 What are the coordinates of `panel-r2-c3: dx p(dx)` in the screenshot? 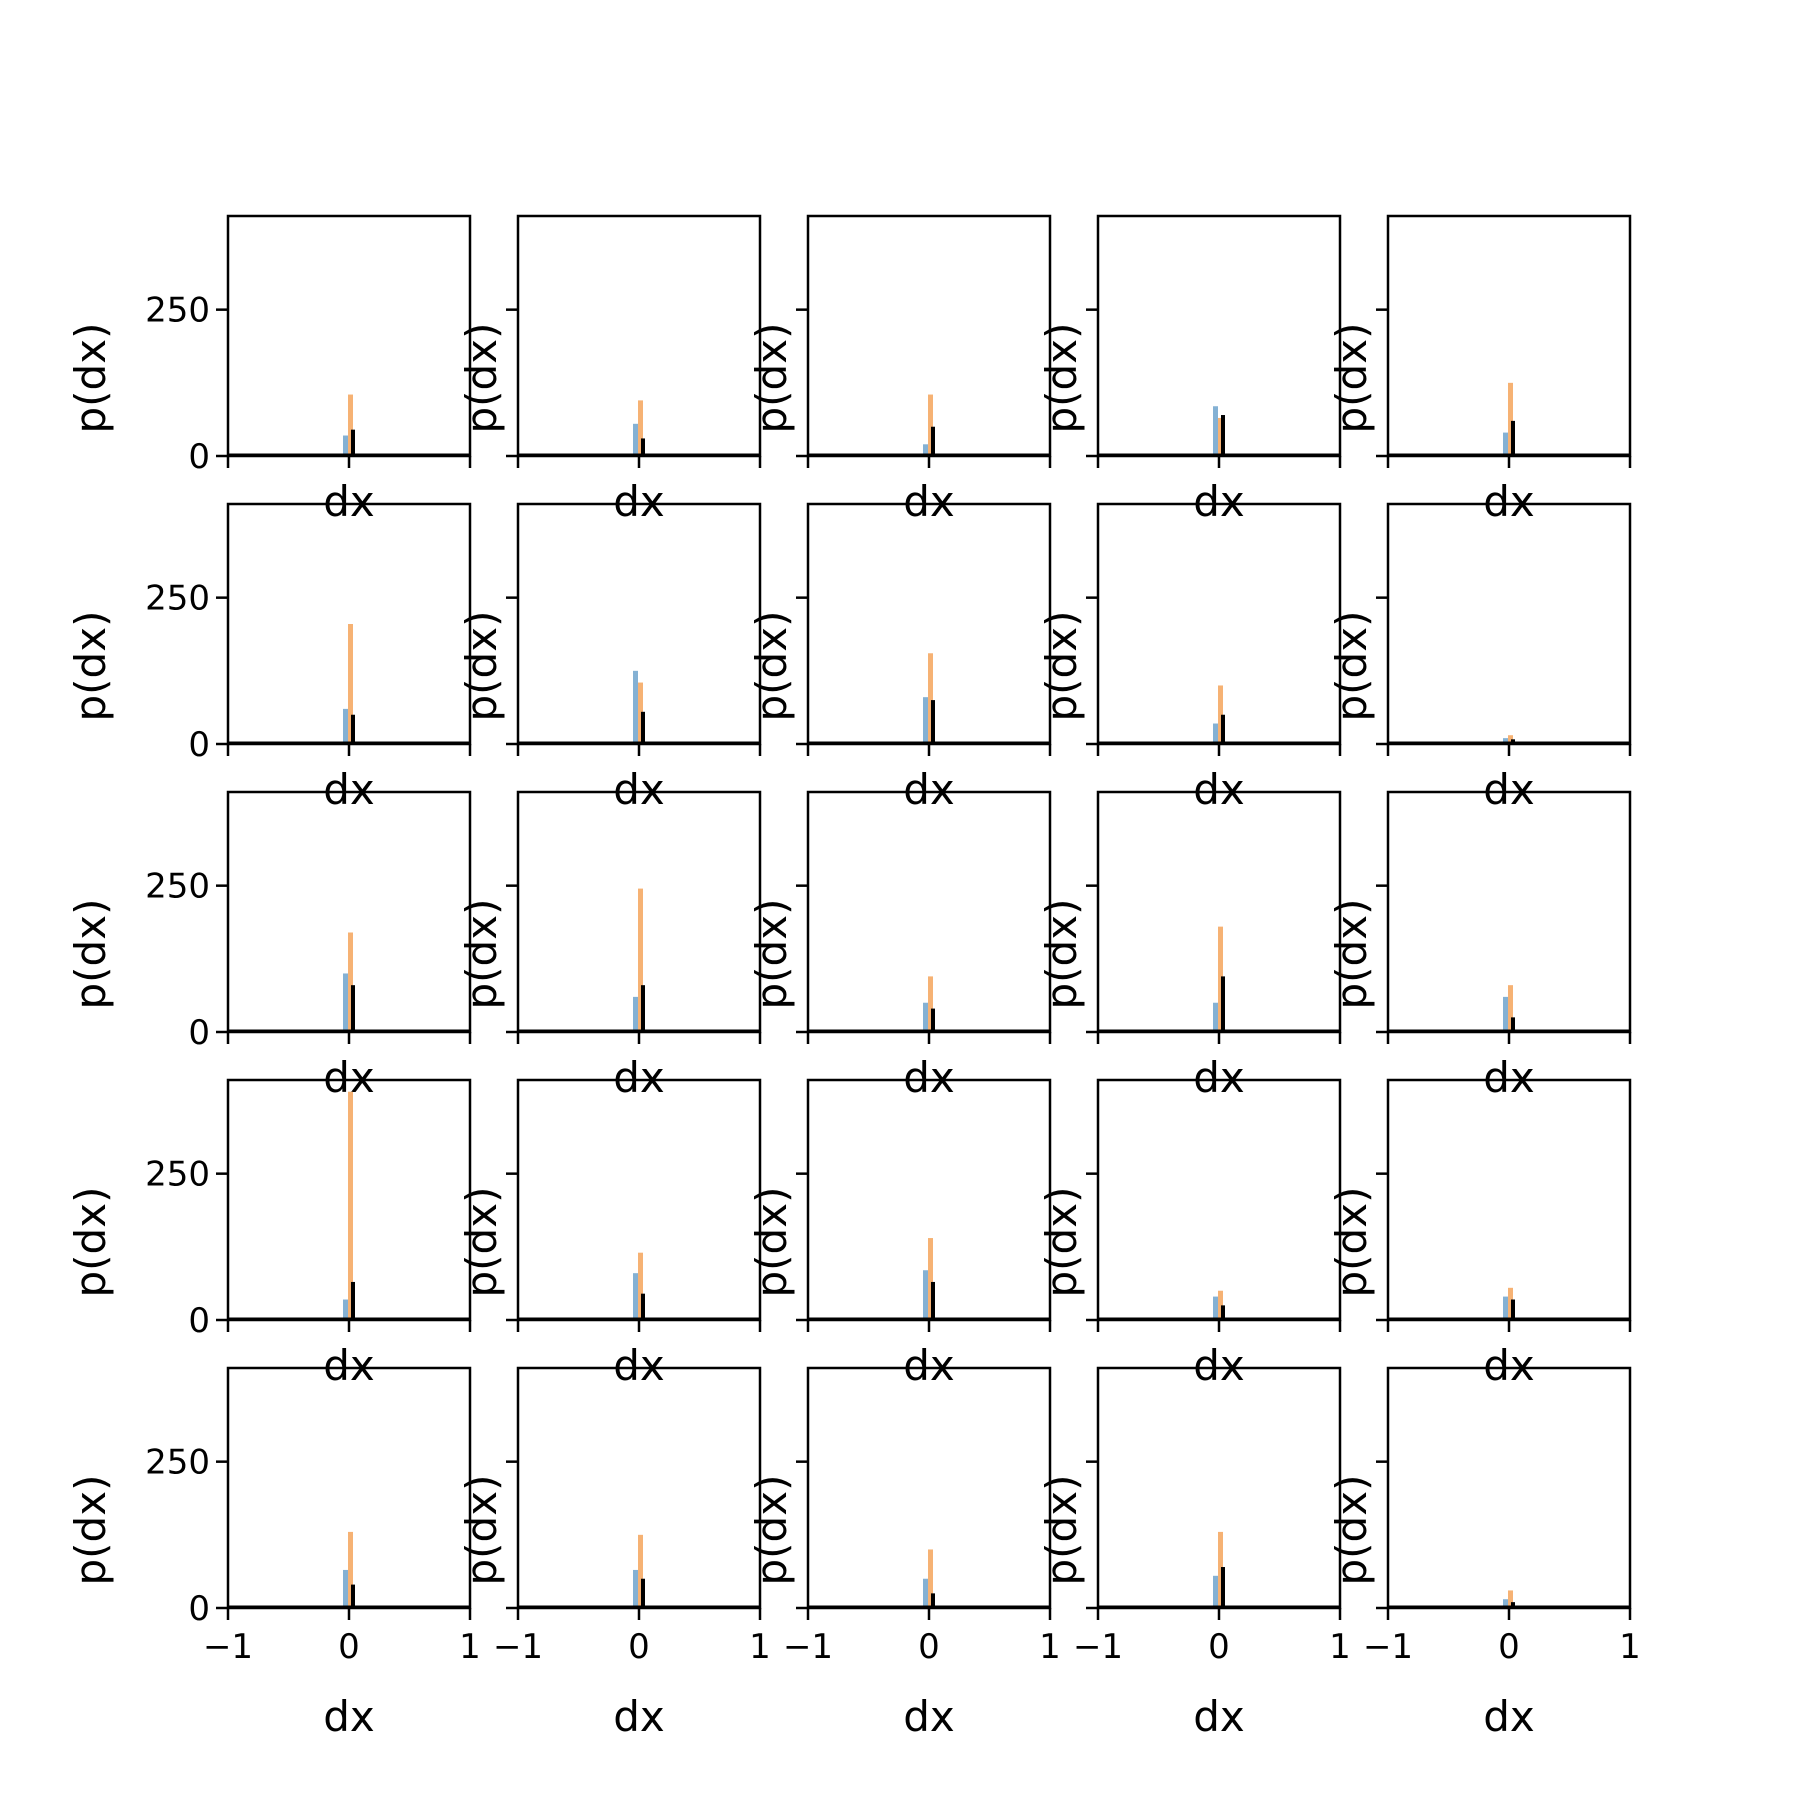 It's located at (899, 658).